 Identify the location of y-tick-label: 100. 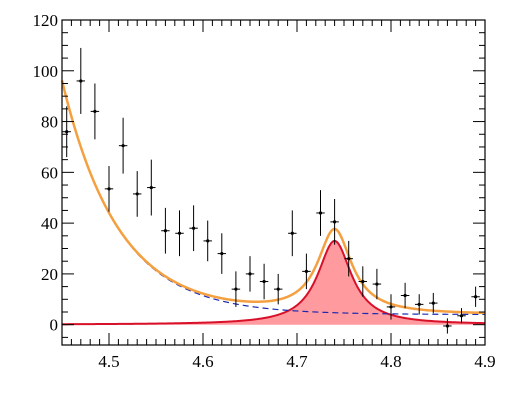
(46, 71).